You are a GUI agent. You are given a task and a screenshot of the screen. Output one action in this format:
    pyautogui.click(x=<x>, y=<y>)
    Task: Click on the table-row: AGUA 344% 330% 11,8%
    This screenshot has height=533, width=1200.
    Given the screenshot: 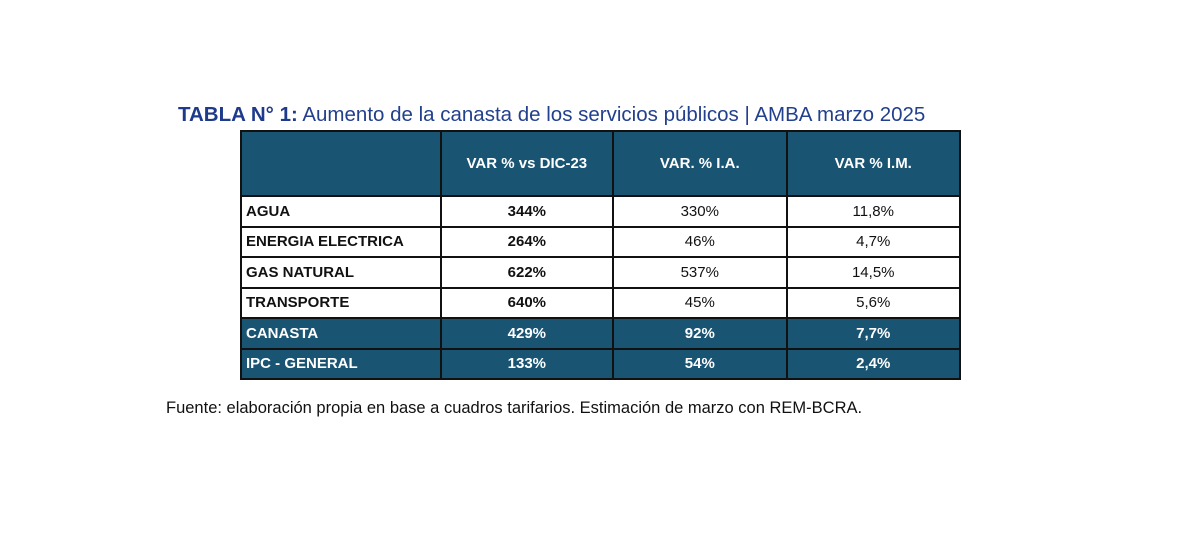 What is the action you would take?
    pyautogui.click(x=600, y=211)
    